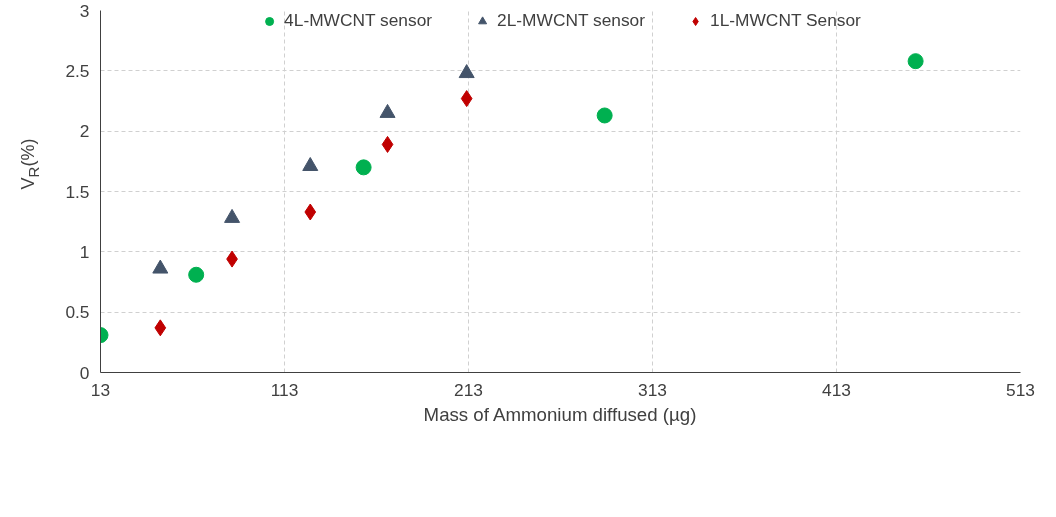 This screenshot has width=1056, height=517. Describe the element at coordinates (836, 389) in the screenshot. I see `x-tick-label: 413` at that location.